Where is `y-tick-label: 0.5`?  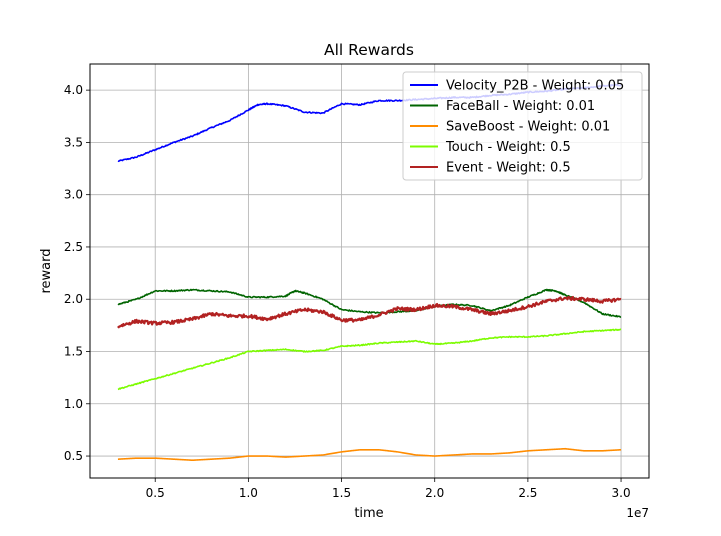
y-tick-label: 0.5 is located at coordinates (73, 456).